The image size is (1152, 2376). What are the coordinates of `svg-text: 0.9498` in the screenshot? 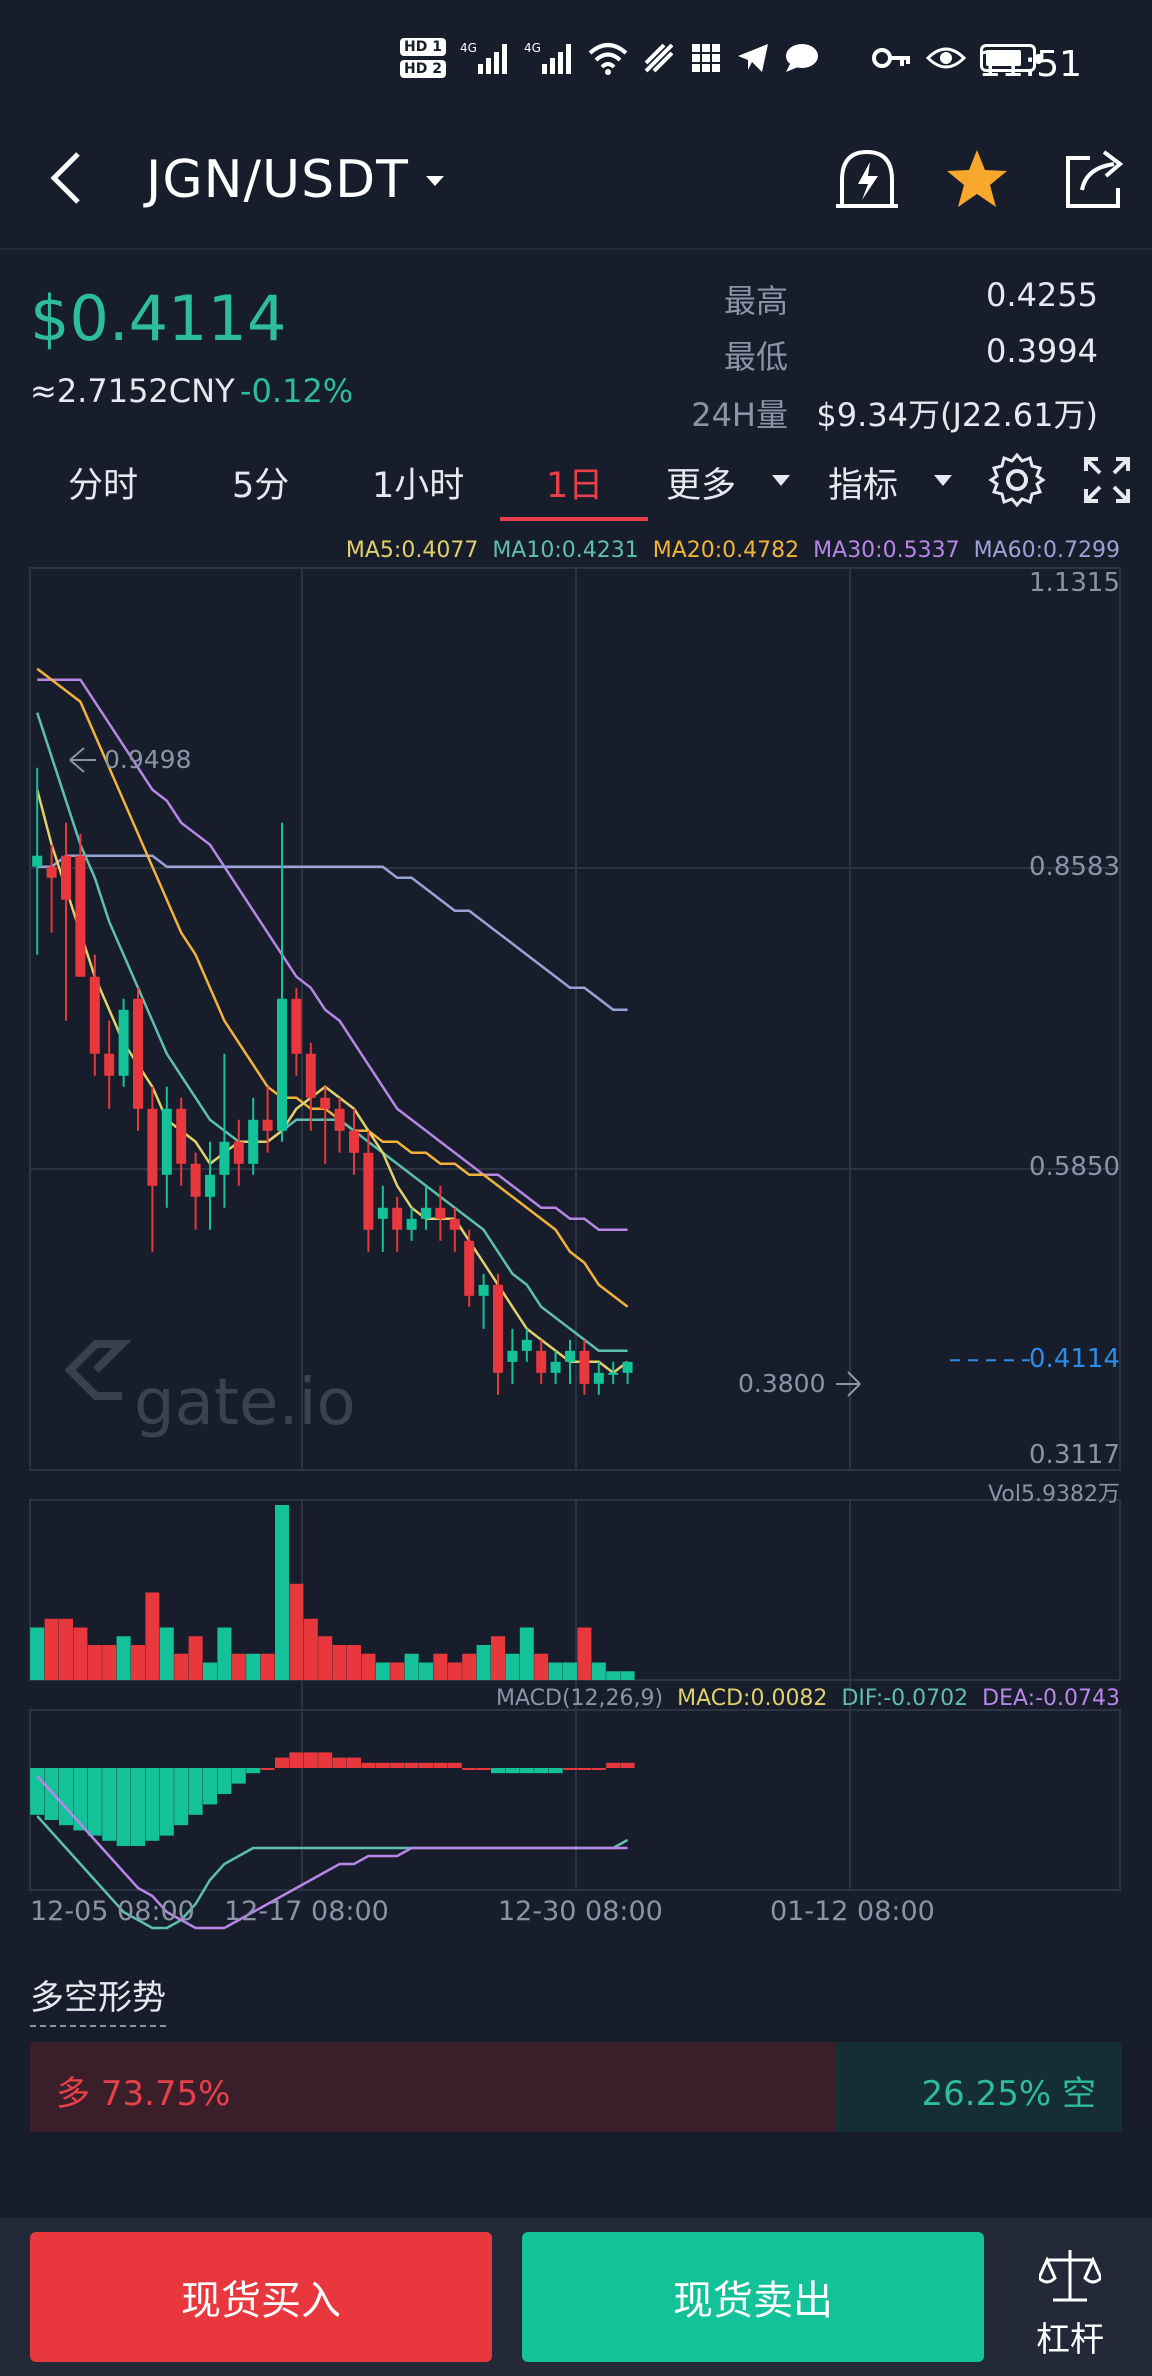 It's located at (147, 759).